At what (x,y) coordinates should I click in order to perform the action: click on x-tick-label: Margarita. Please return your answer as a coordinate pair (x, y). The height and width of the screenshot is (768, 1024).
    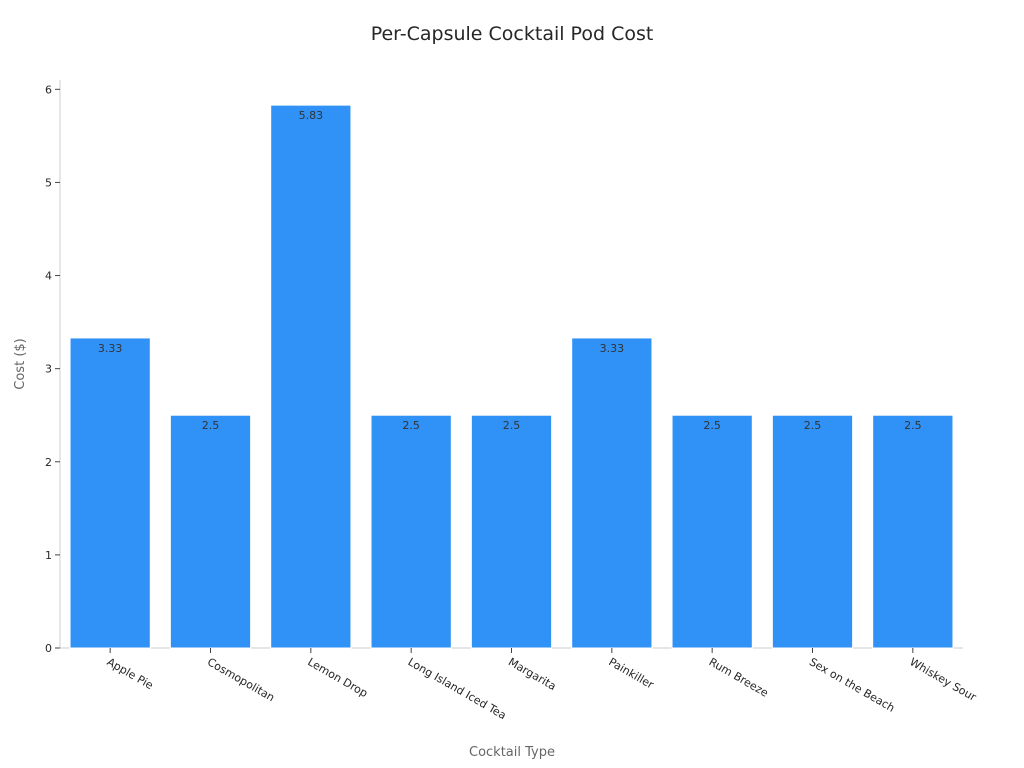
    Looking at the image, I should click on (532, 674).